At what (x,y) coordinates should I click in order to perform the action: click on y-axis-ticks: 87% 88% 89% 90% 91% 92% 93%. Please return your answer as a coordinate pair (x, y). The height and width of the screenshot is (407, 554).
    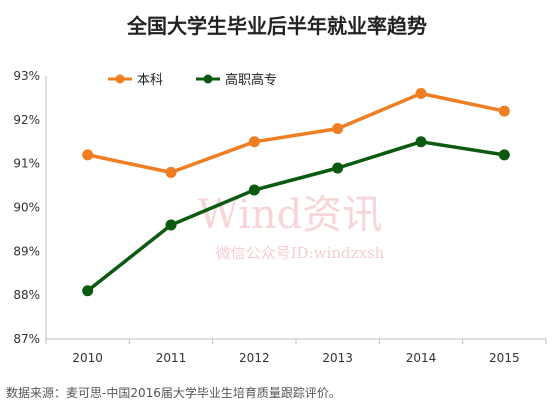
    Looking at the image, I should click on (26, 207).